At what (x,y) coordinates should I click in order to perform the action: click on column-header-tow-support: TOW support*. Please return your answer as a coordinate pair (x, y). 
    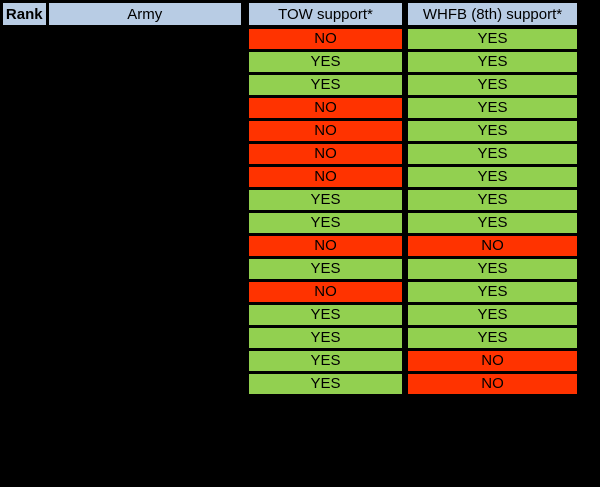
    Looking at the image, I should click on (326, 16).